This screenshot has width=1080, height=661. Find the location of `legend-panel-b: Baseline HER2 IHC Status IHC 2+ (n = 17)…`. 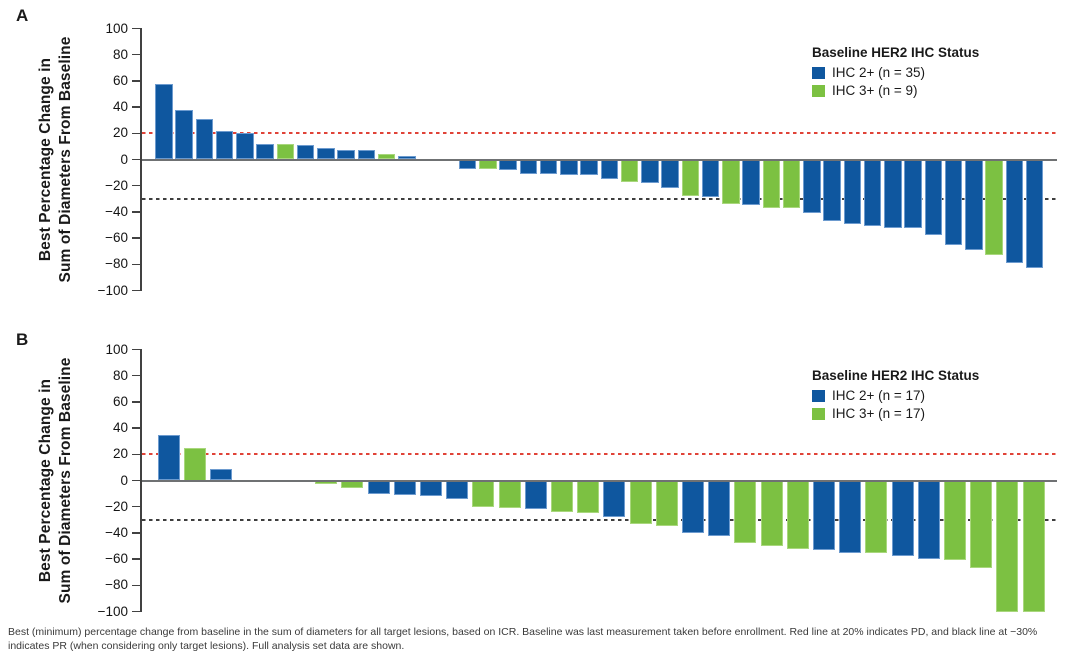

legend-panel-b: Baseline HER2 IHC Status IHC 2+ (n = 17)… is located at coordinates (917, 396).